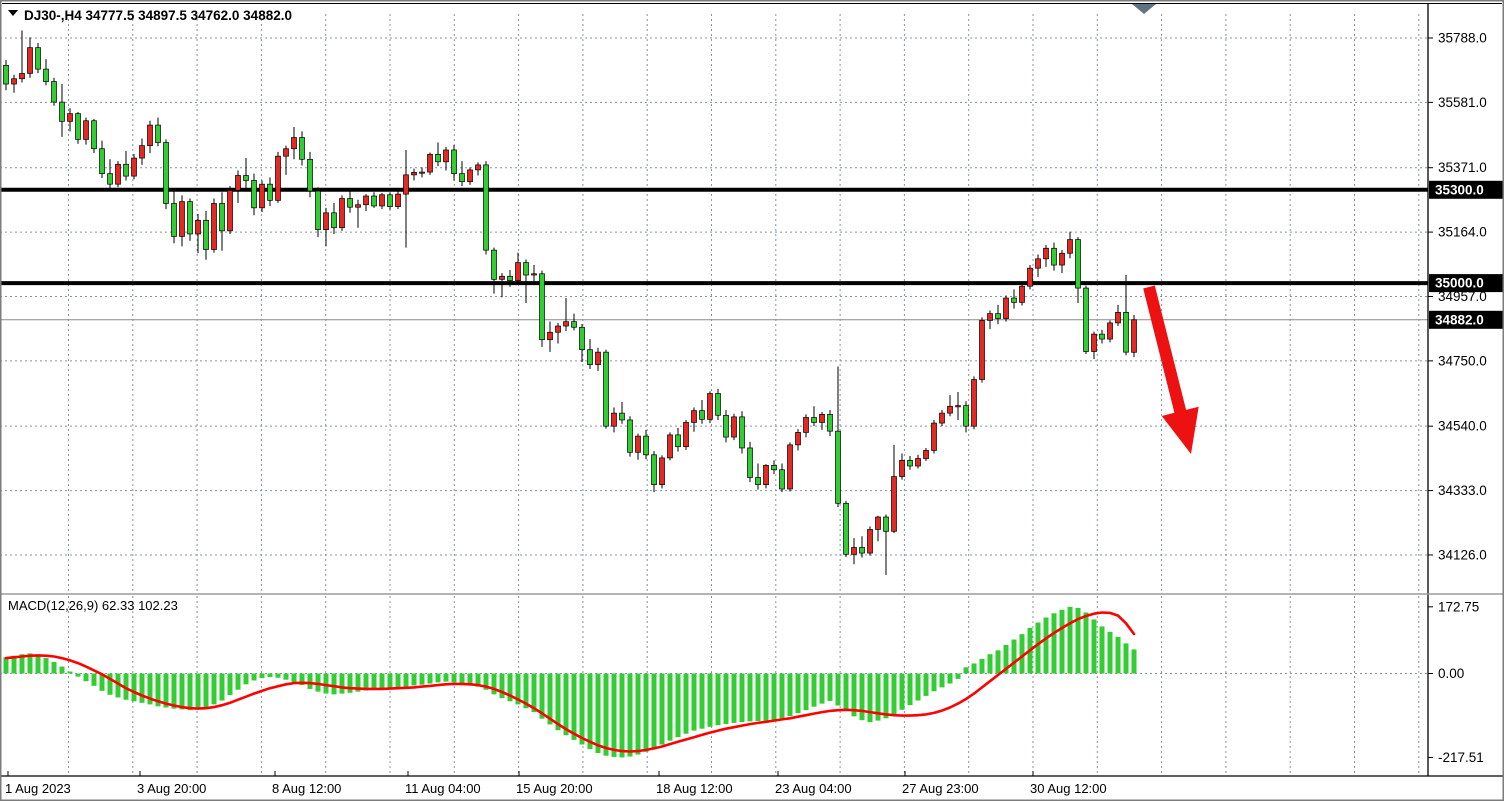 This screenshot has height=801, width=1504. What do you see at coordinates (752, 788) in the screenshot?
I see `time-axis` at bounding box center [752, 788].